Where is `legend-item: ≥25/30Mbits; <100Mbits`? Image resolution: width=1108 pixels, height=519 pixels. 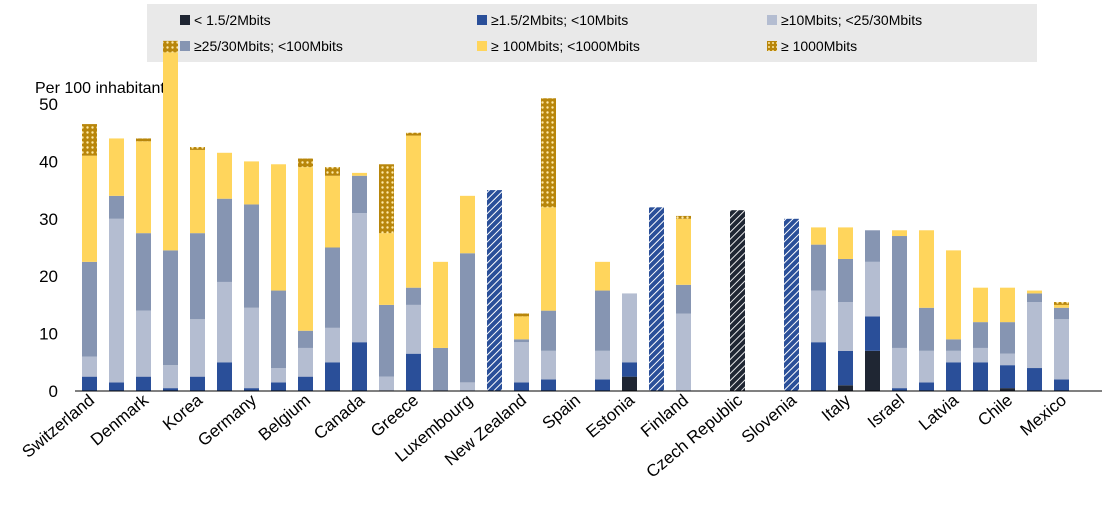 legend-item: ≥25/30Mbits; <100Mbits is located at coordinates (261, 46).